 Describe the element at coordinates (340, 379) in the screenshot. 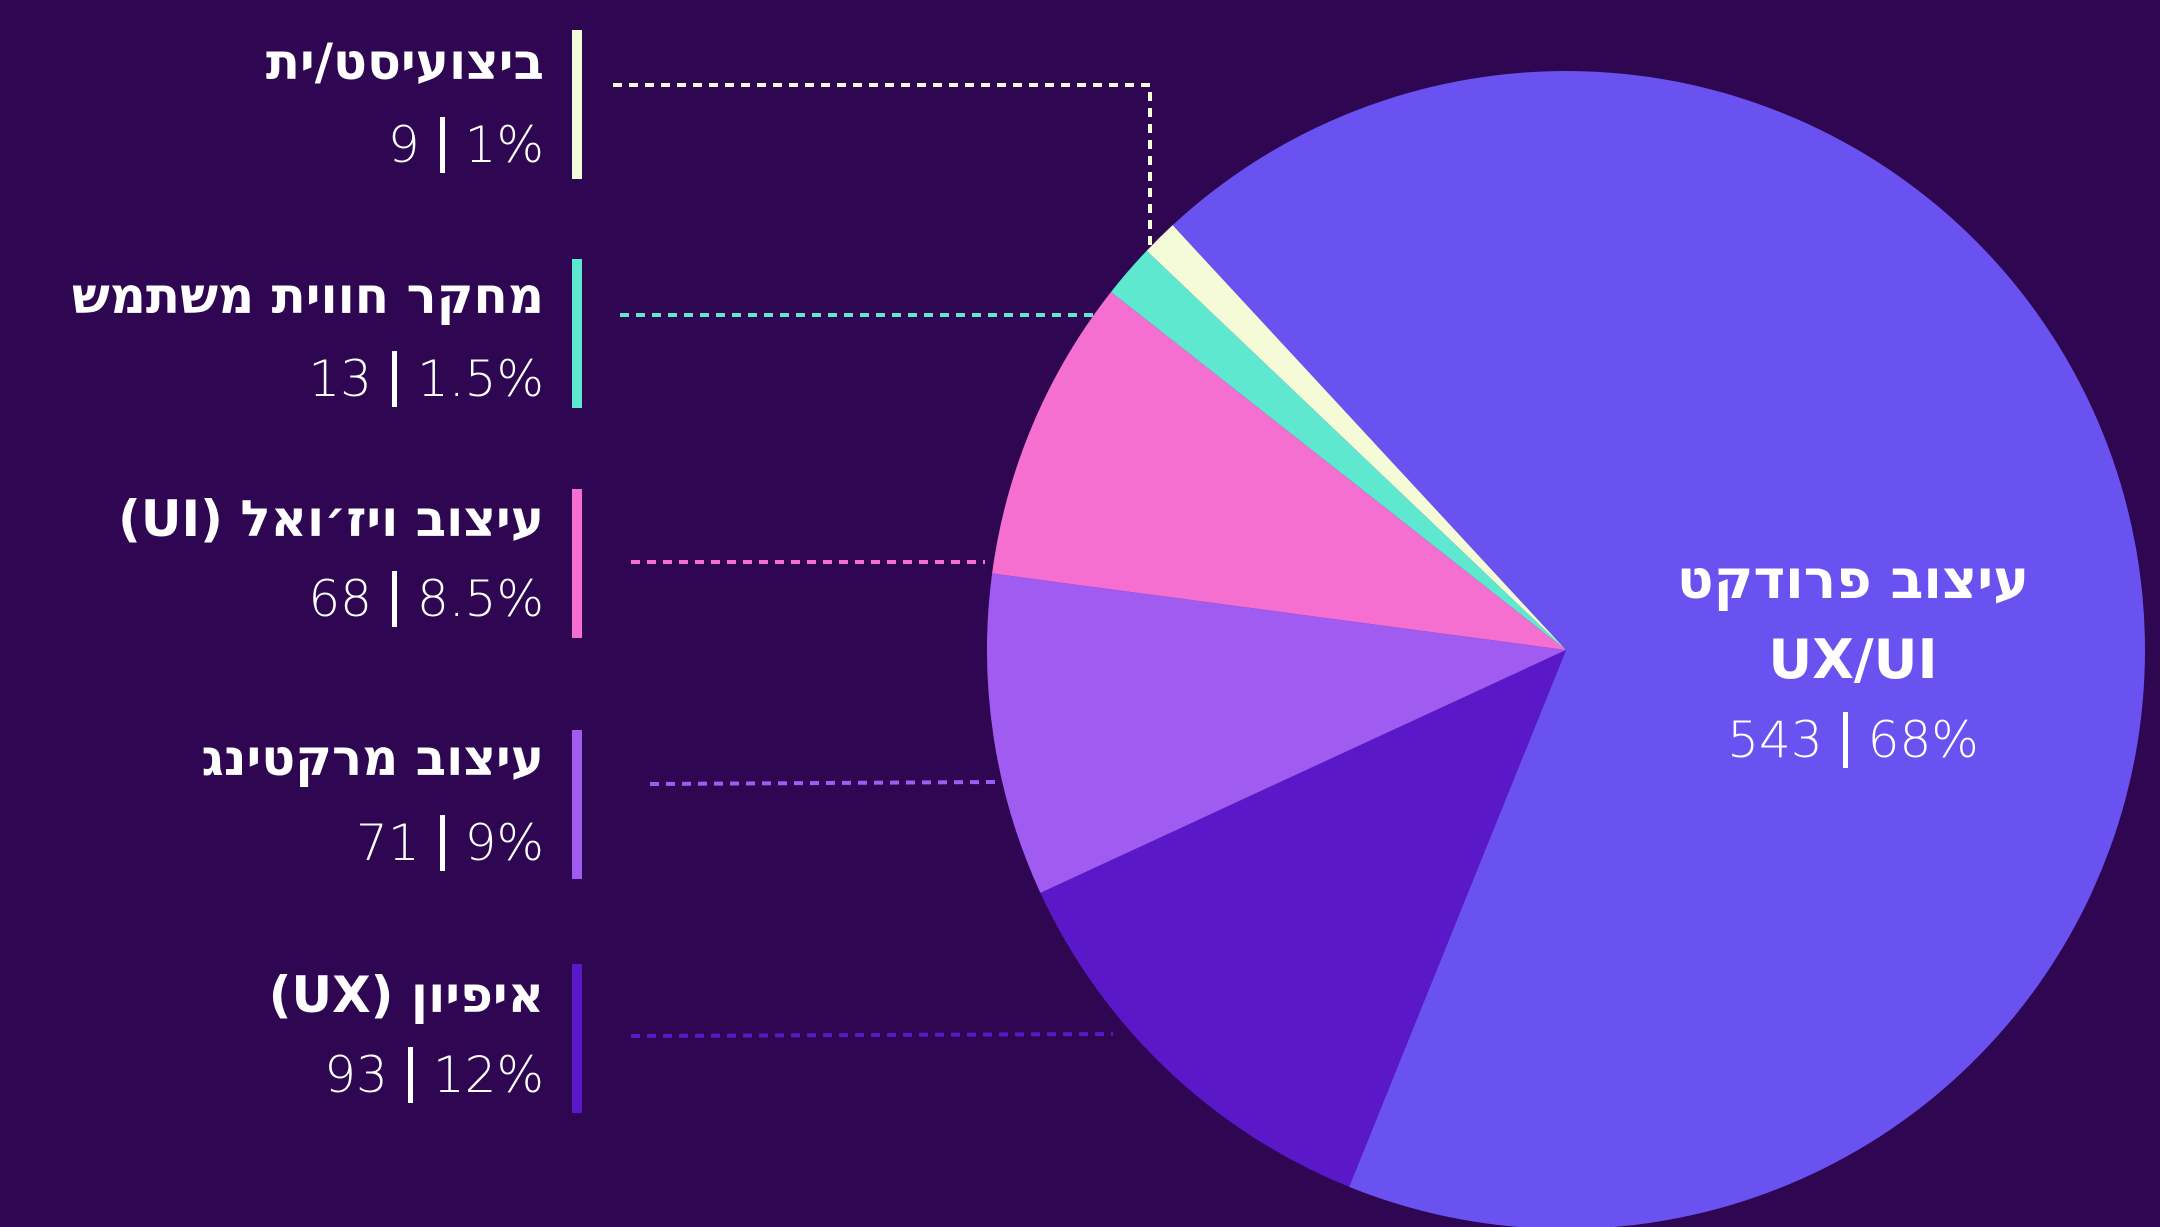

I see `count-label: 13` at that location.